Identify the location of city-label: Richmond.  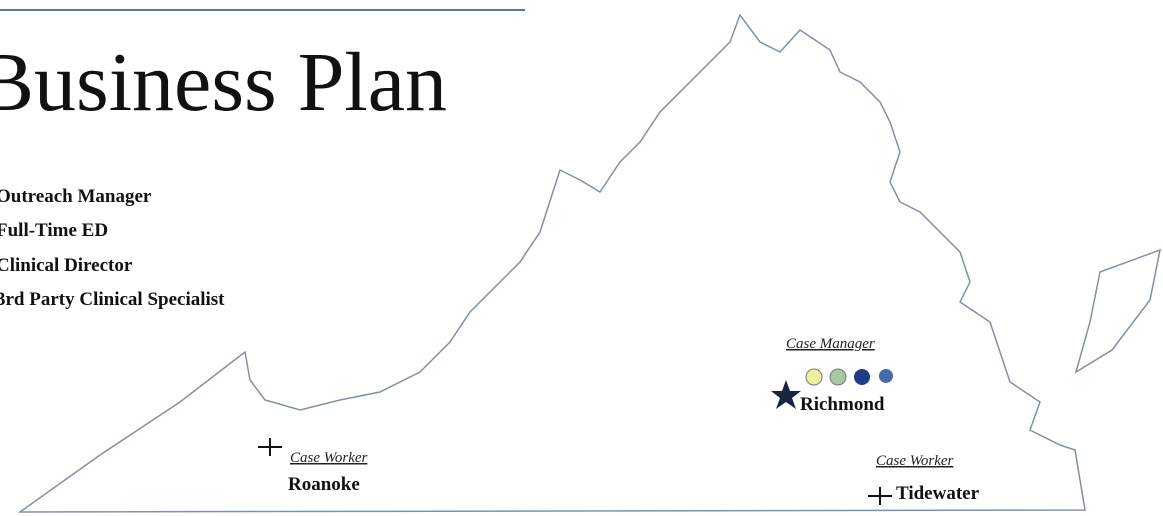
(842, 404).